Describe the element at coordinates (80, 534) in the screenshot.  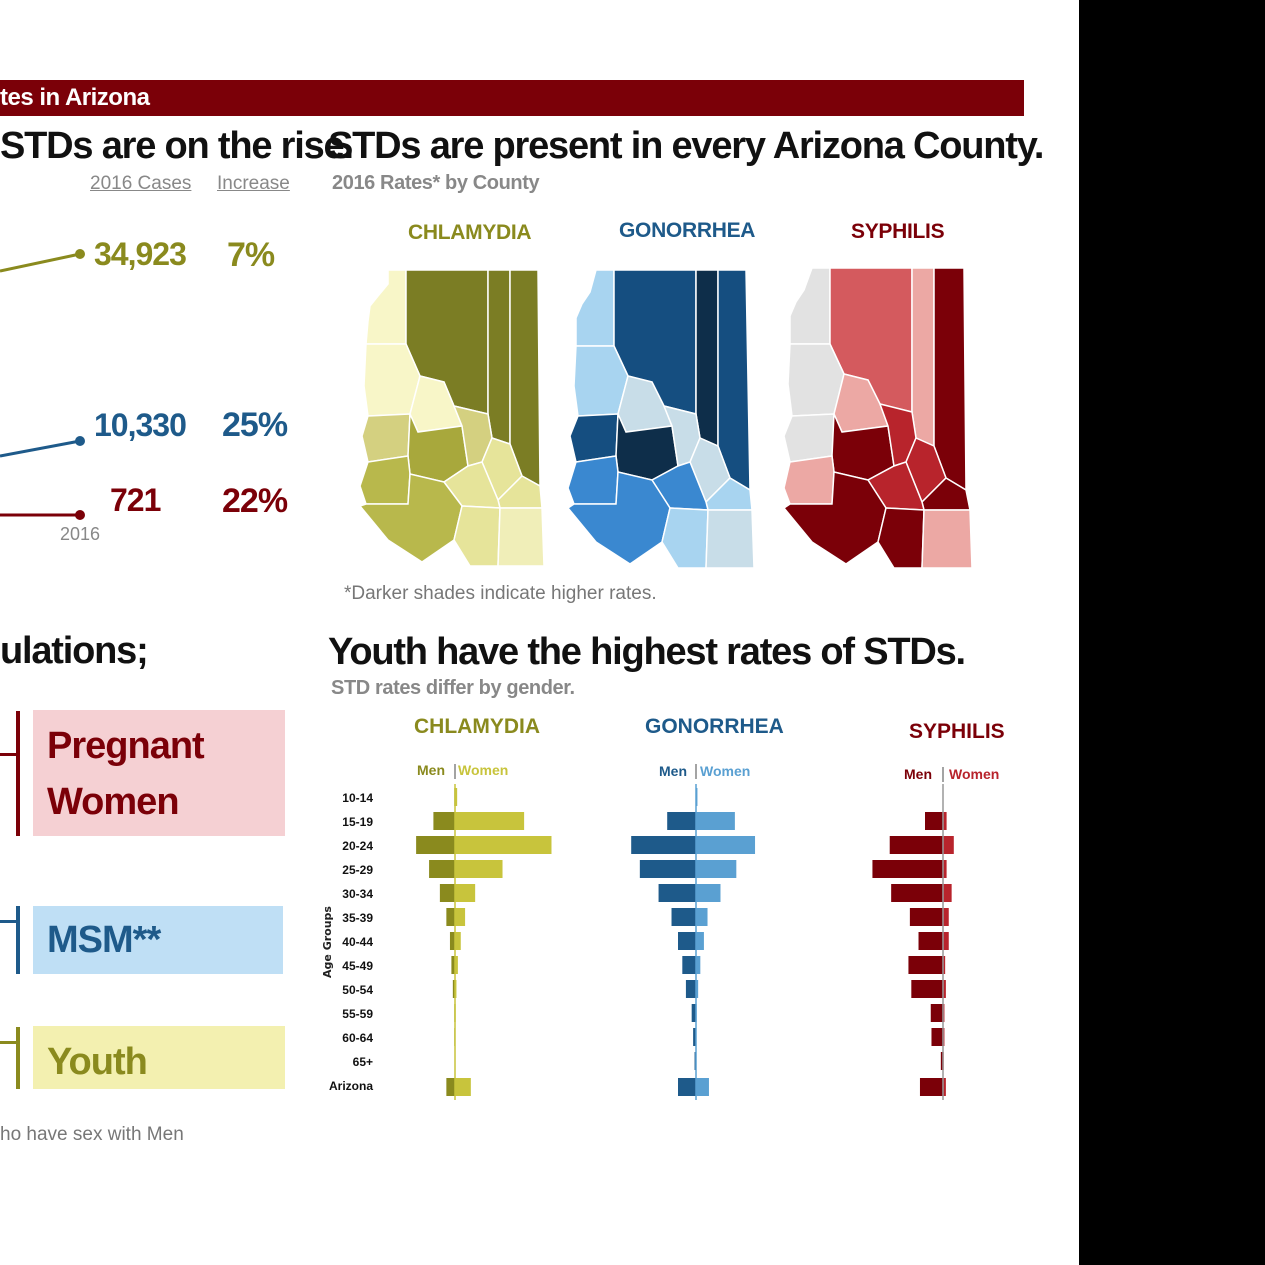
I see `year-label: 2016` at that location.